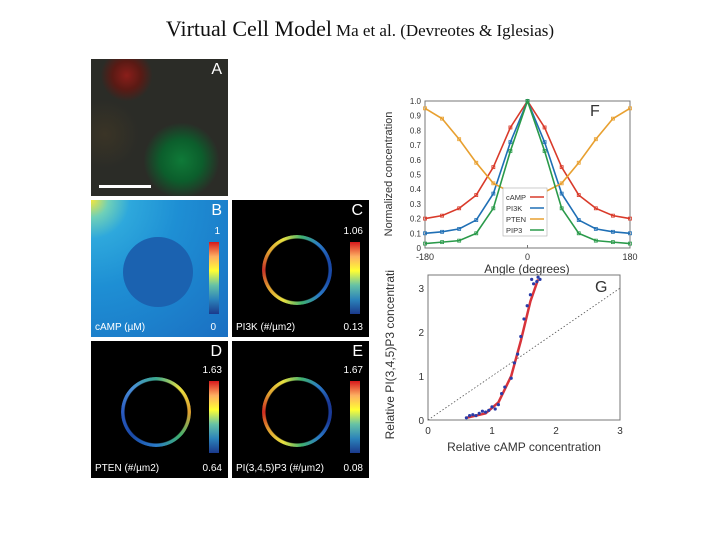  Describe the element at coordinates (416, 145) in the screenshot. I see `y-tick-label: 0.7` at that location.